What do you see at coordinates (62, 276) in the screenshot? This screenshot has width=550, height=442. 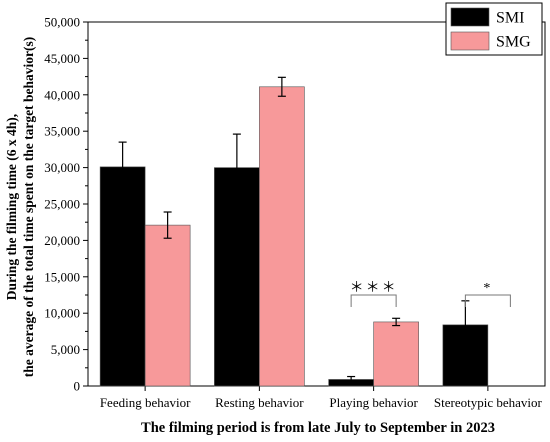 I see `y-tick-label: 15,000` at bounding box center [62, 276].